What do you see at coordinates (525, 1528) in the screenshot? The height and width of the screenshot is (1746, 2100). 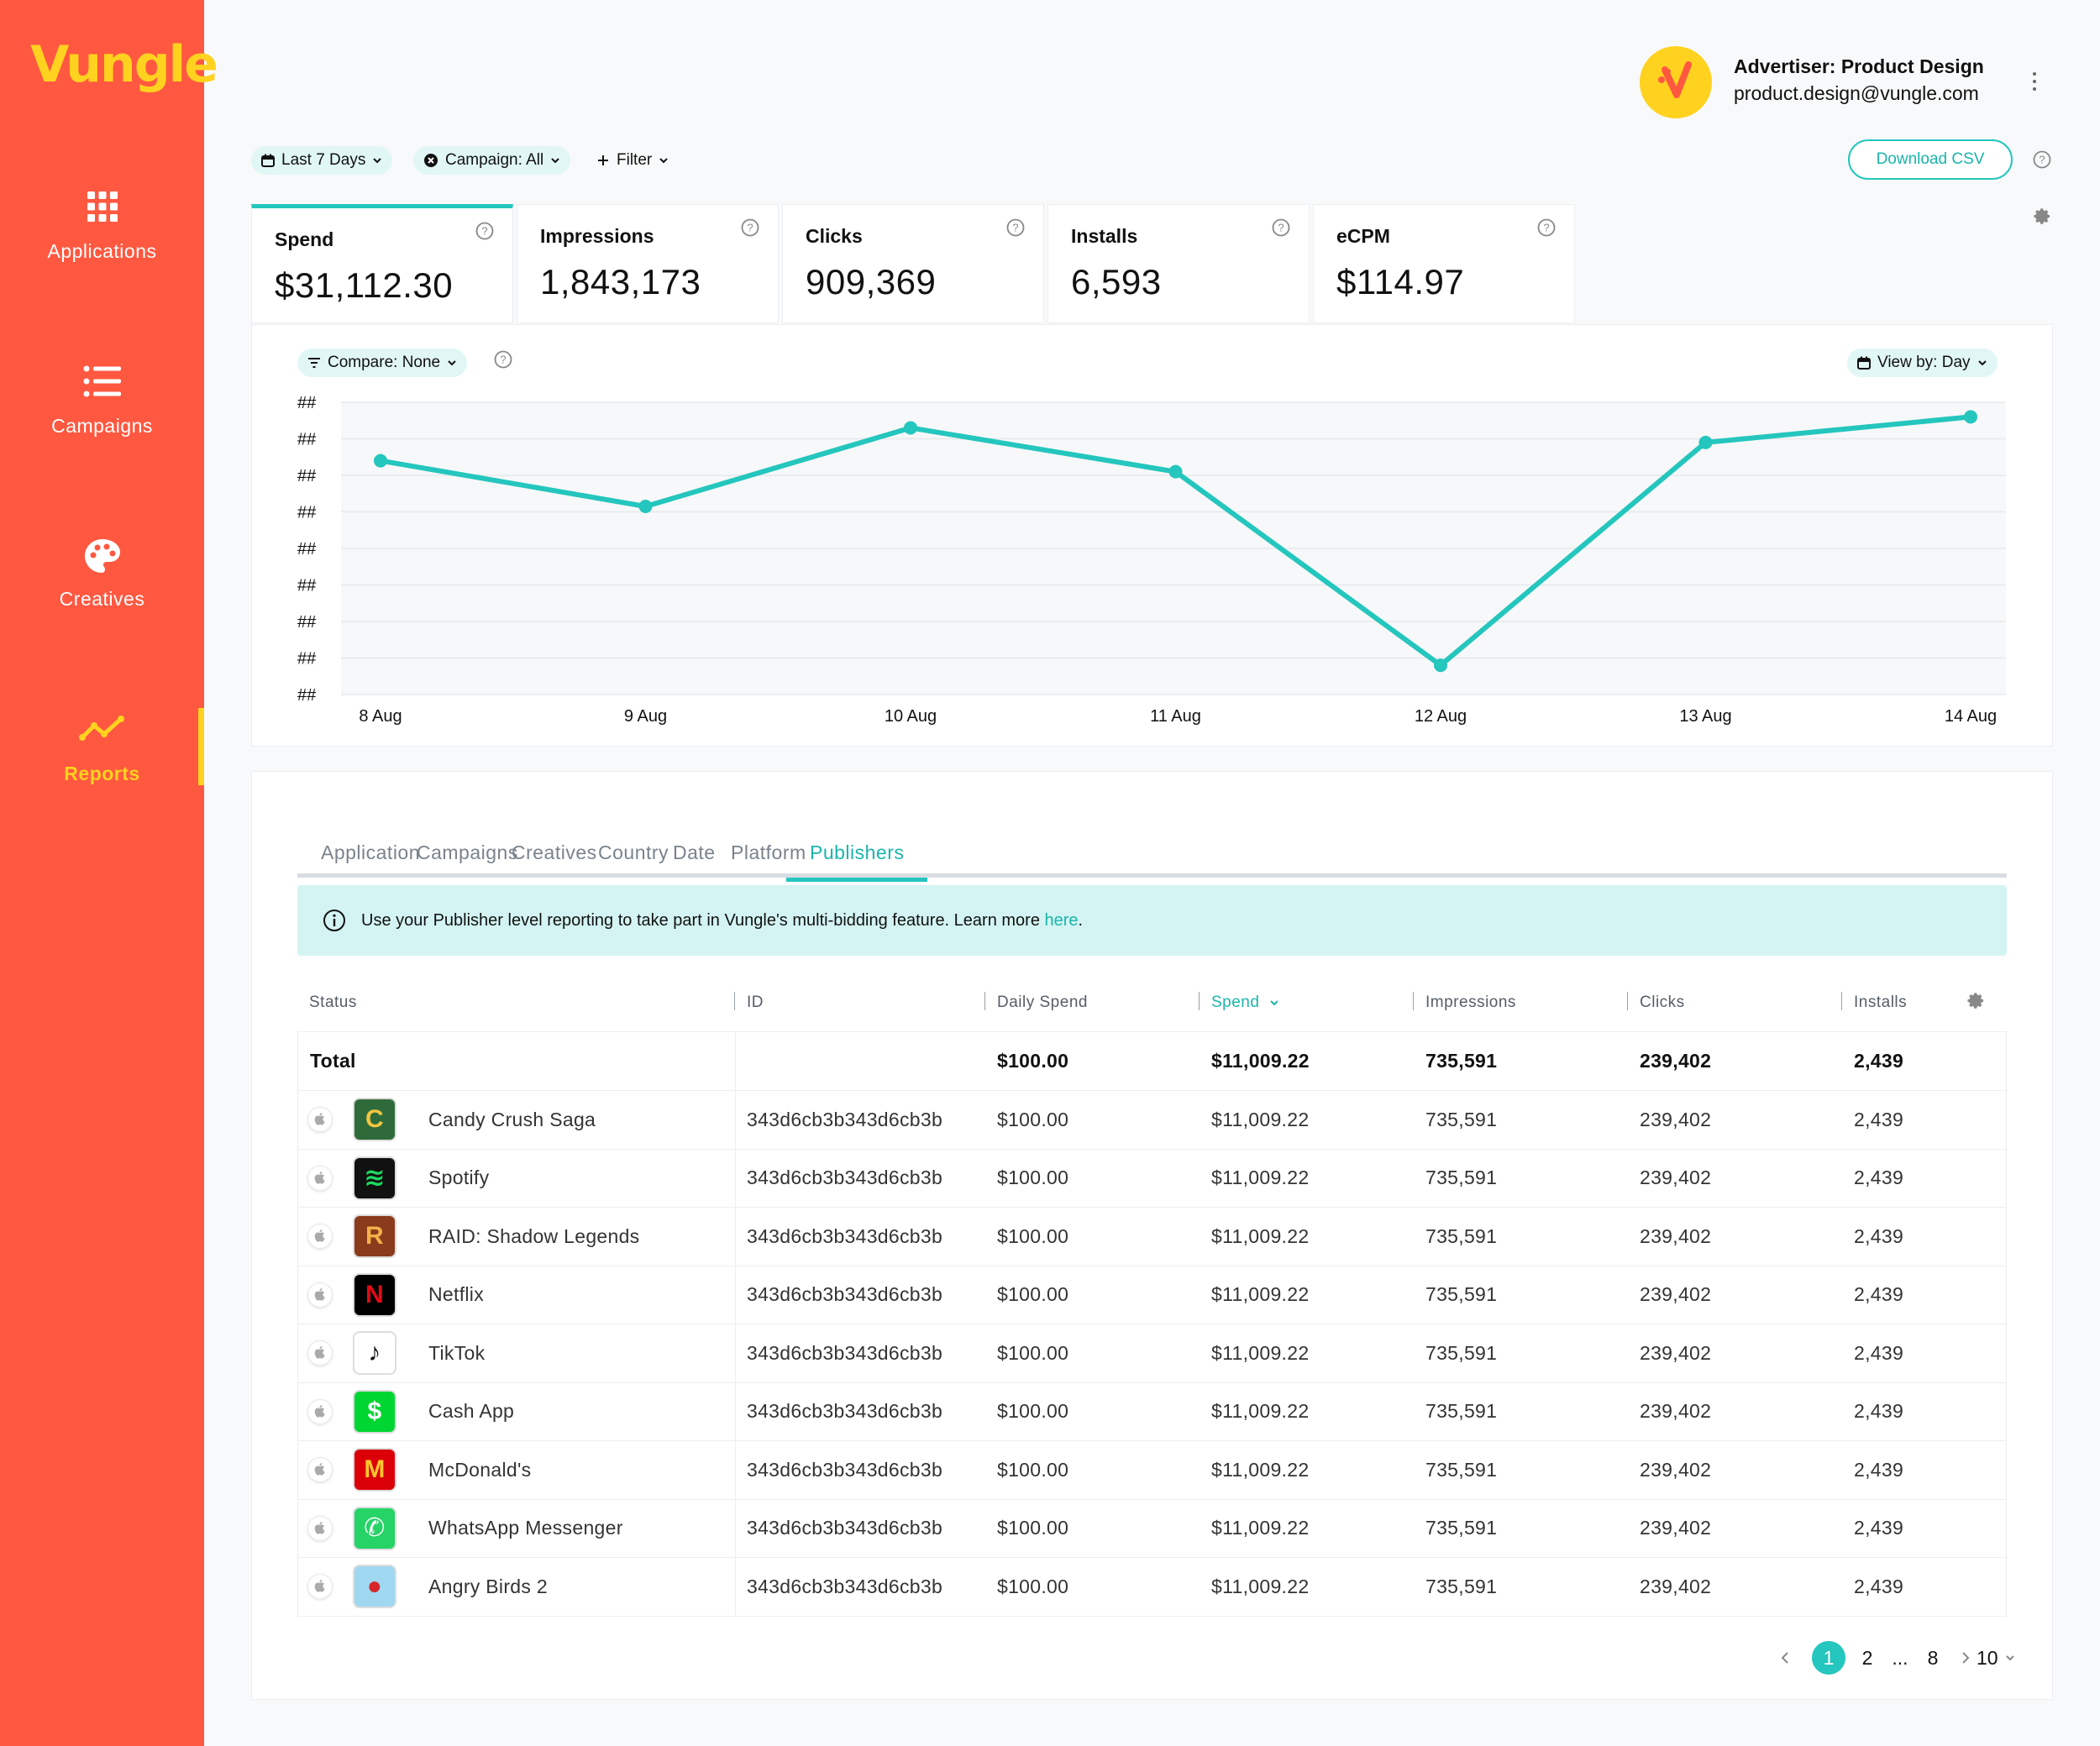 I see `app-name: WhatsApp Messenger` at bounding box center [525, 1528].